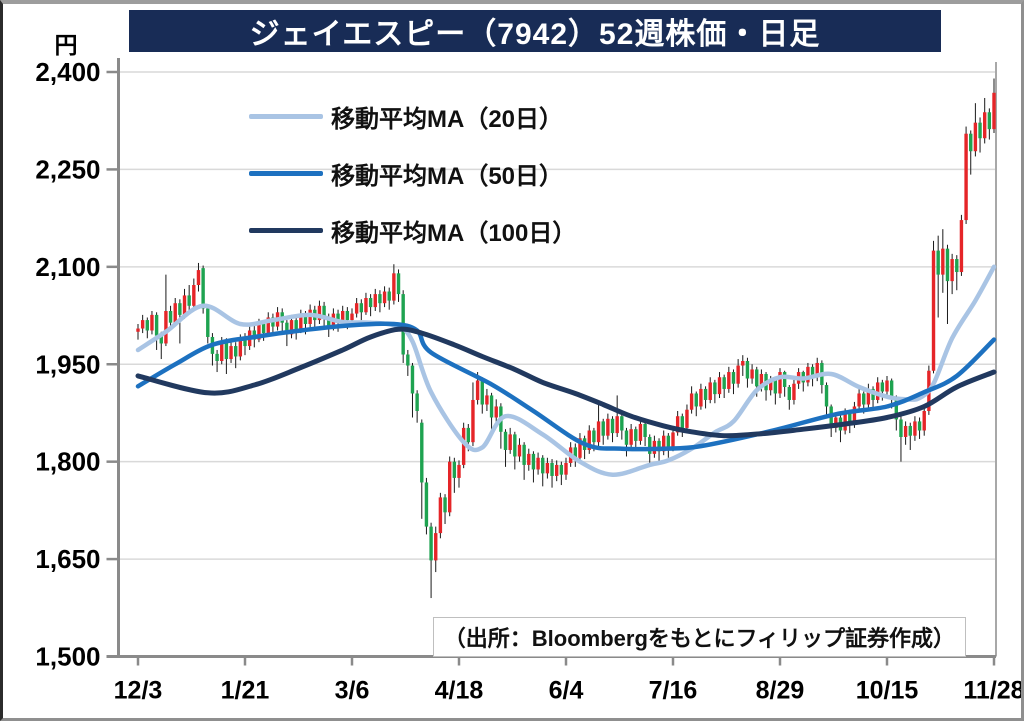  I want to click on legend: 移動平均MA（20日） 移動平均MA（50日） 移動平均MA（100日）, so click(412, 173).